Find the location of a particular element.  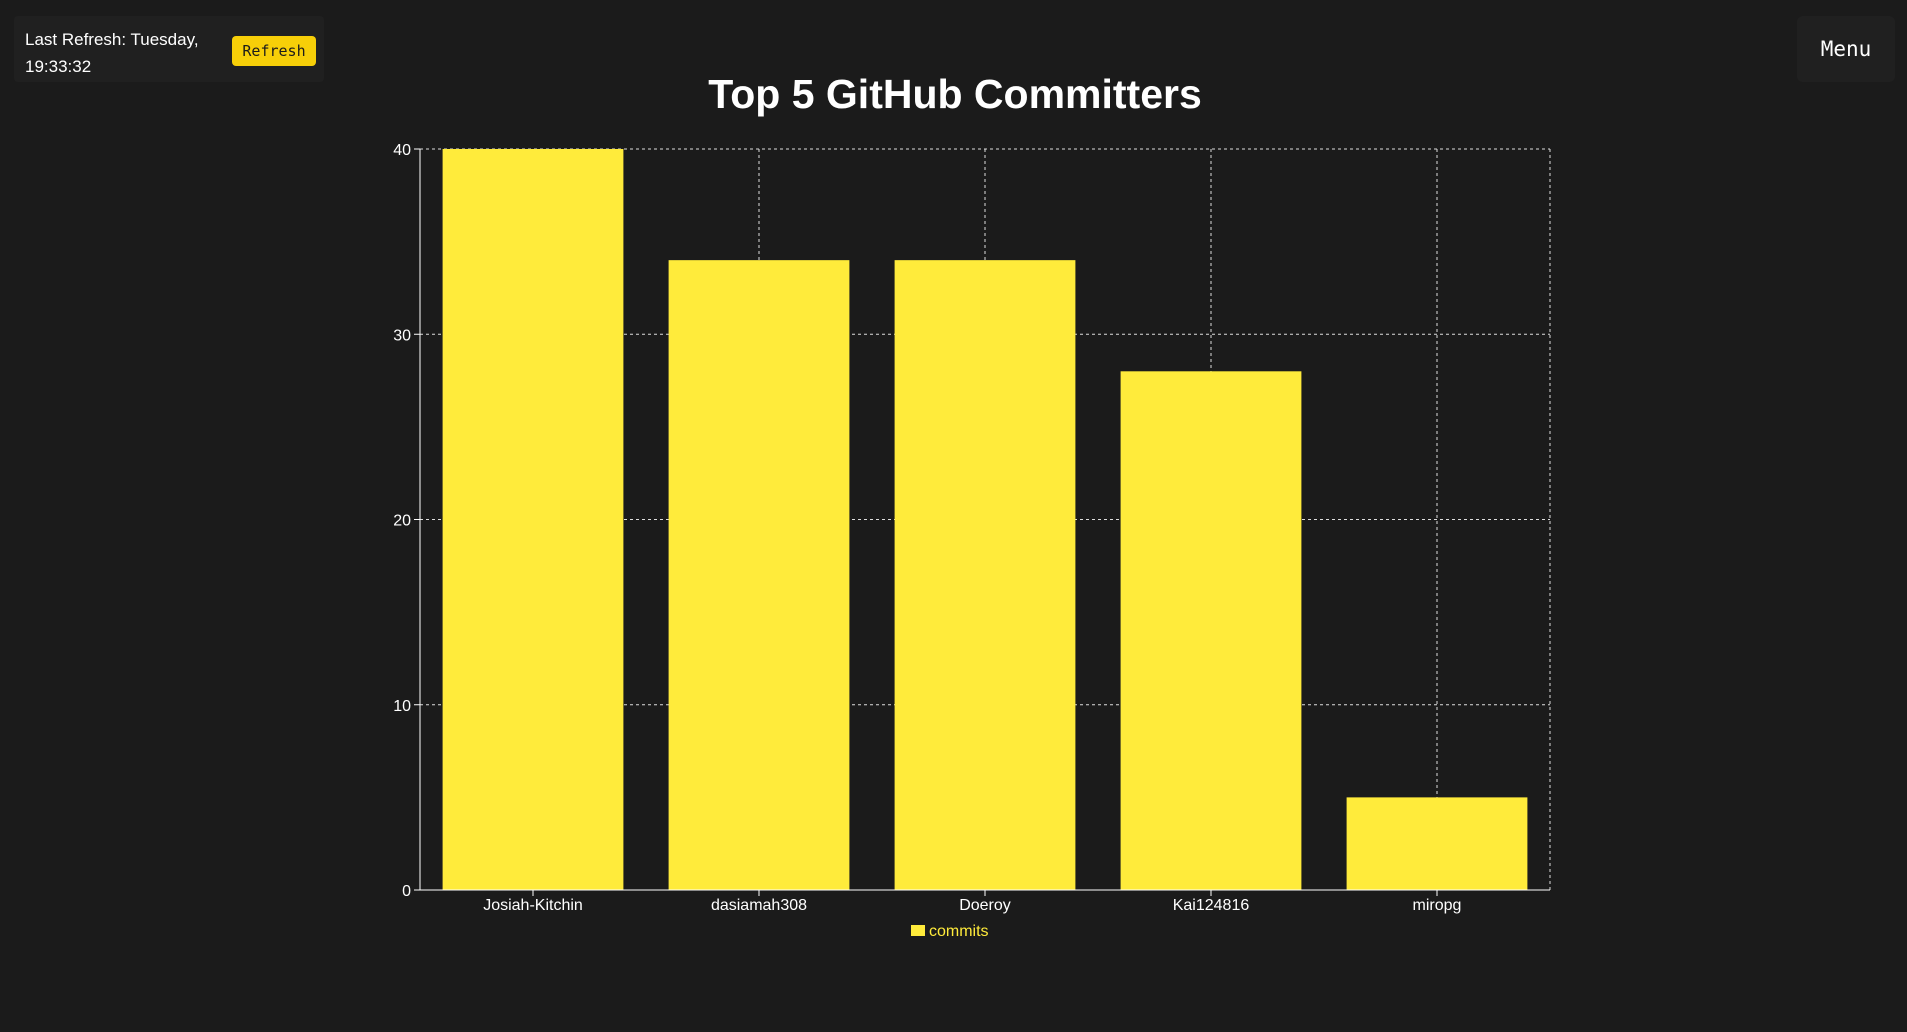

x-tick-label: Doeroy is located at coordinates (985, 905).